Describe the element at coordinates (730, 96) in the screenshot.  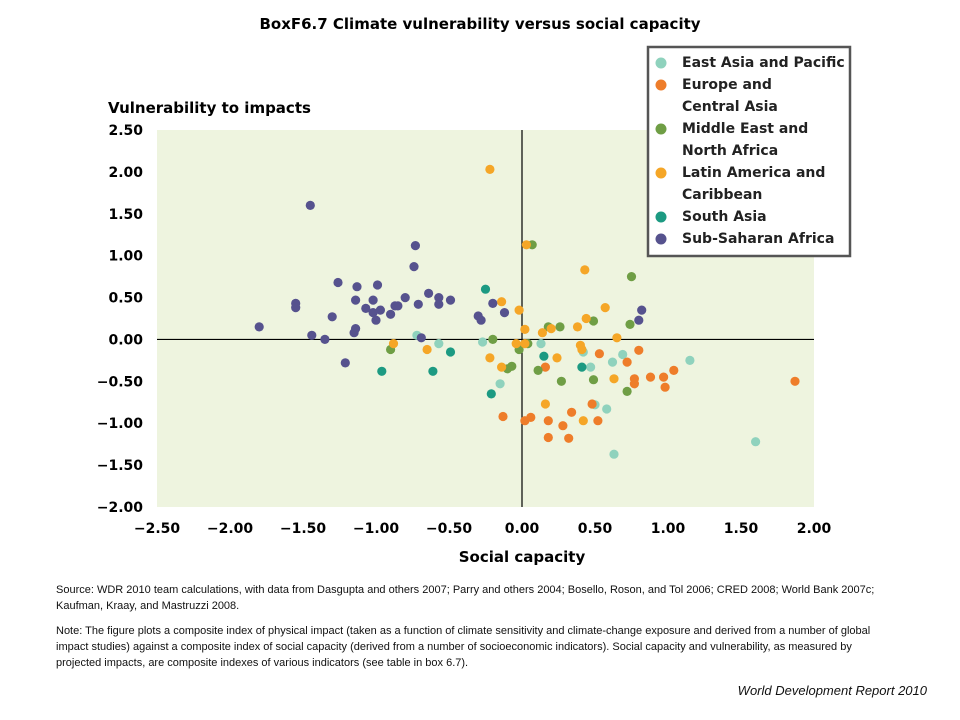
I see `legend-label: Europe and Central Asia` at that location.